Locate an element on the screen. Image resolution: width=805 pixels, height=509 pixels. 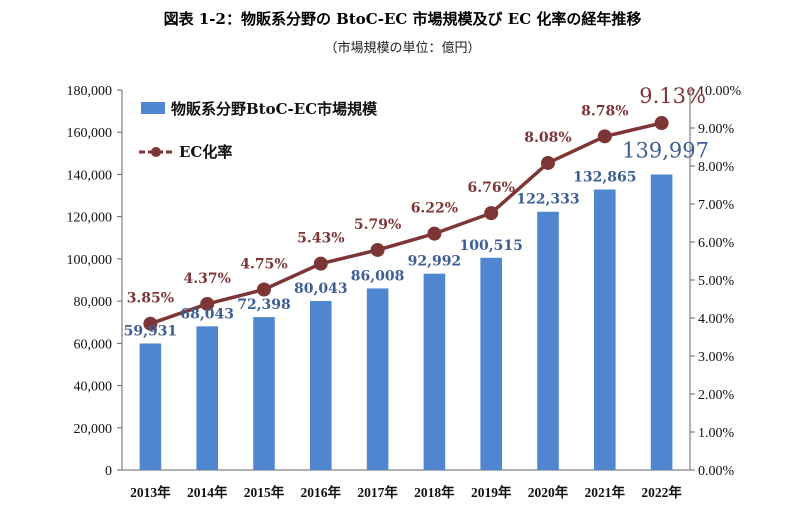
right-axis-tick-label: 8.00% is located at coordinates (716, 167).